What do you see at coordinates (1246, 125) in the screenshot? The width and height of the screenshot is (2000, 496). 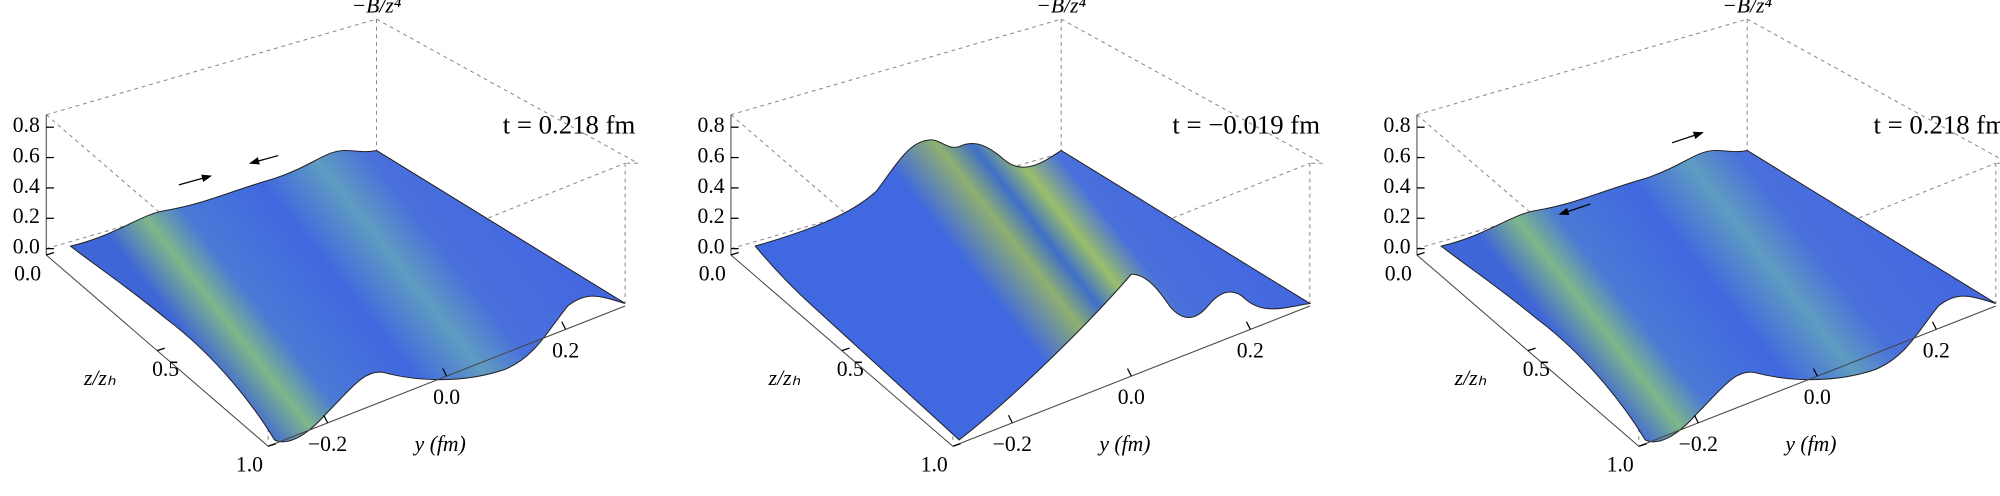 I see `time-label: t = −0.019 fm` at bounding box center [1246, 125].